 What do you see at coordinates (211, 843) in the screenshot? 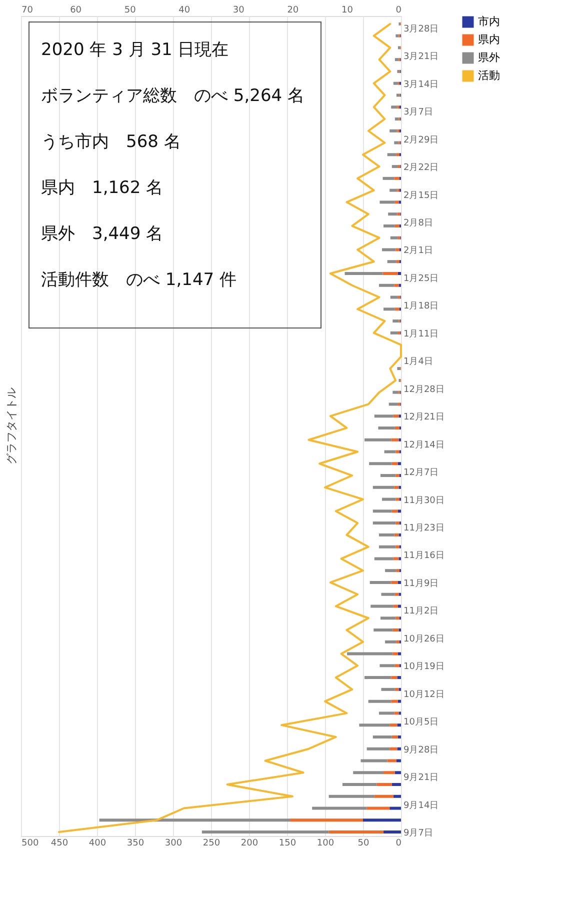
I see `x-tick-label: 250` at bounding box center [211, 843].